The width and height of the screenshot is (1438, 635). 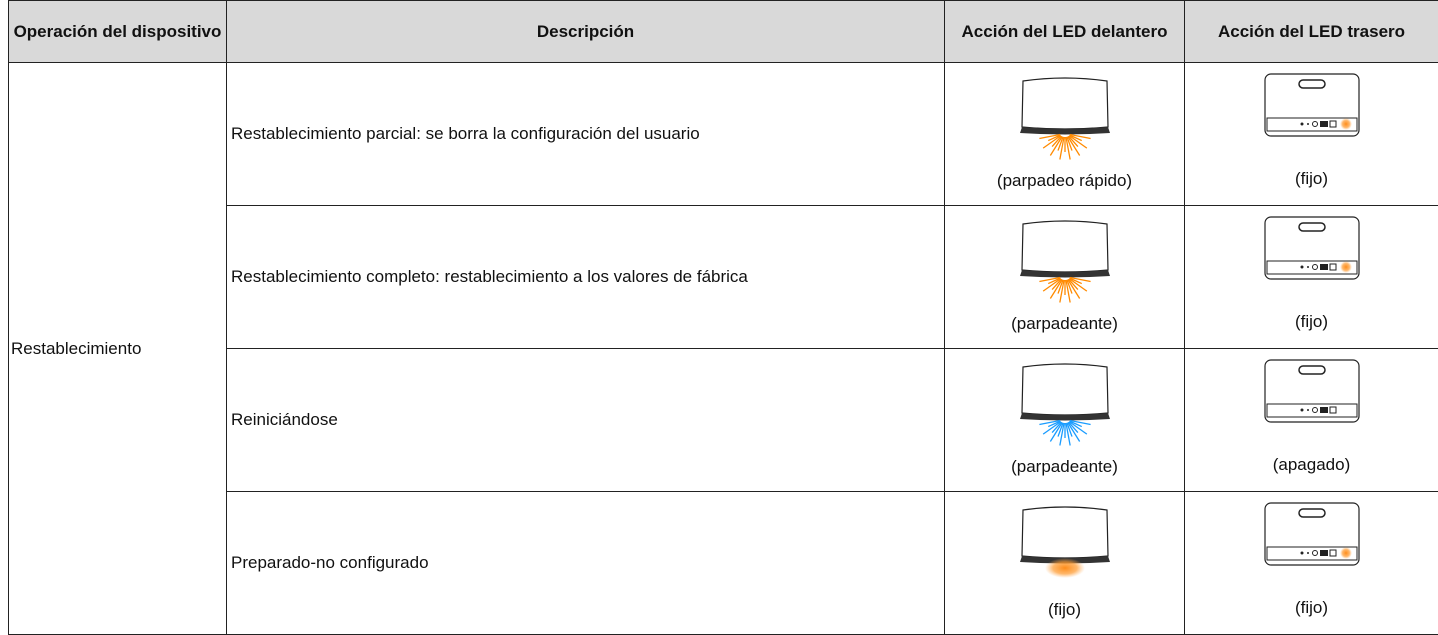 What do you see at coordinates (118, 32) in the screenshot?
I see `header-cell: Operación del dispositivo` at bounding box center [118, 32].